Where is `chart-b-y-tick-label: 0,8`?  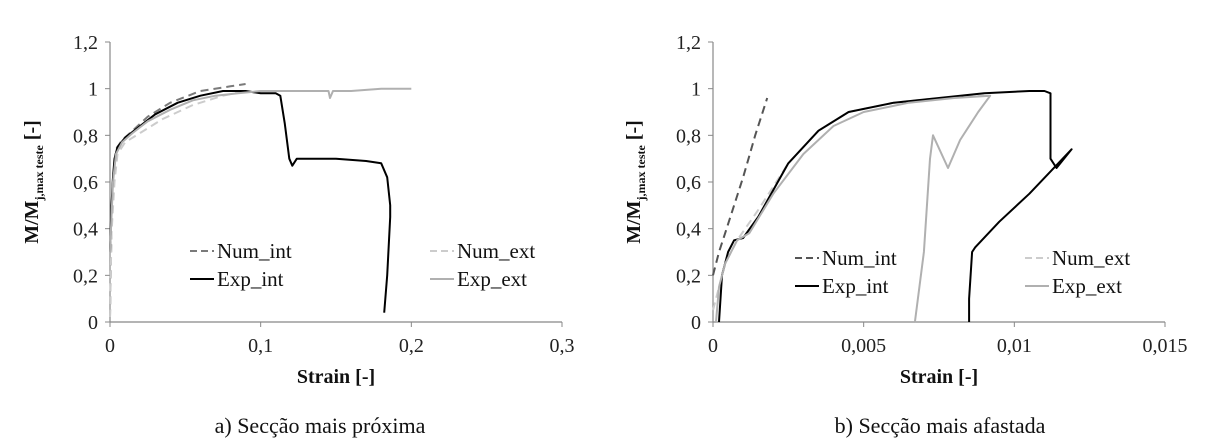 chart-b-y-tick-label: 0,8 is located at coordinates (688, 136).